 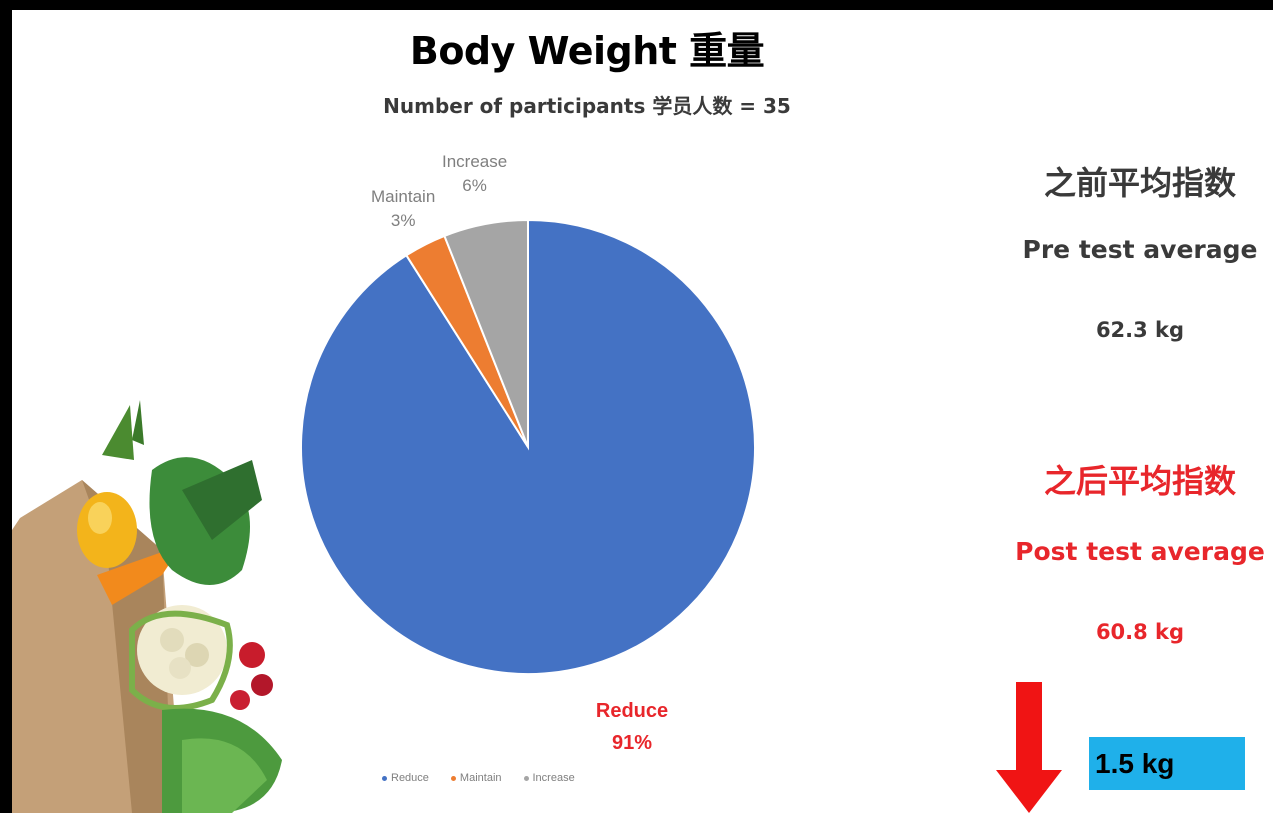 What do you see at coordinates (1139, 481) in the screenshot?
I see `post-test-label-cn: 之后平均指数` at bounding box center [1139, 481].